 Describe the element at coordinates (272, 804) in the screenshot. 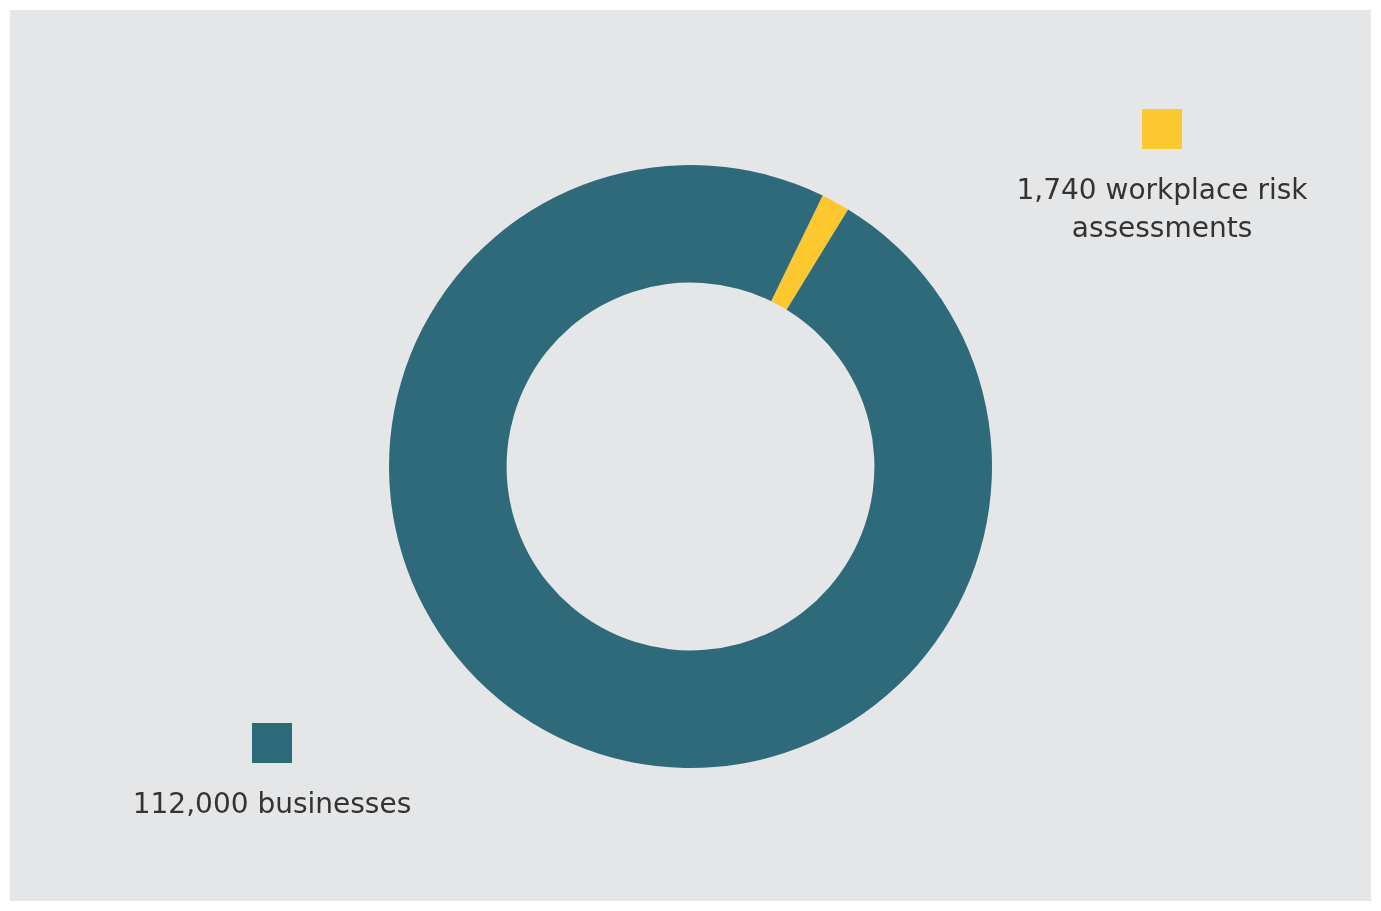

I see `legend-label: 112,000 businesses` at that location.